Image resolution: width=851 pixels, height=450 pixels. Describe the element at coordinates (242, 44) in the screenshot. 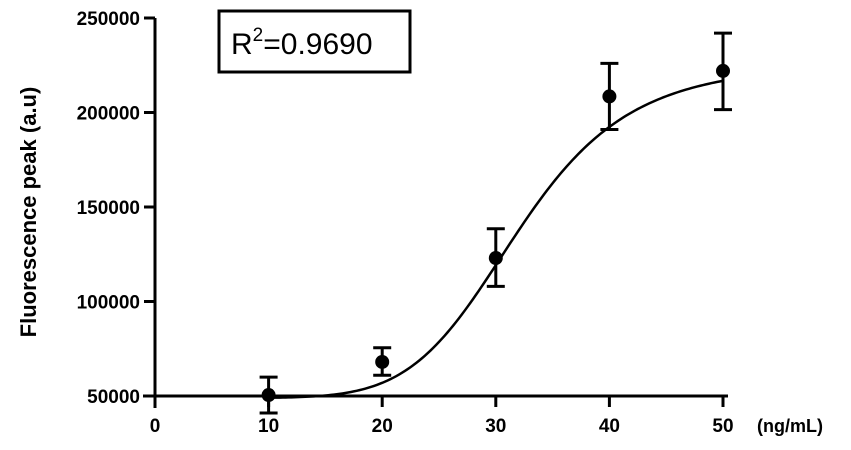

I see `r2-prefix: R` at that location.